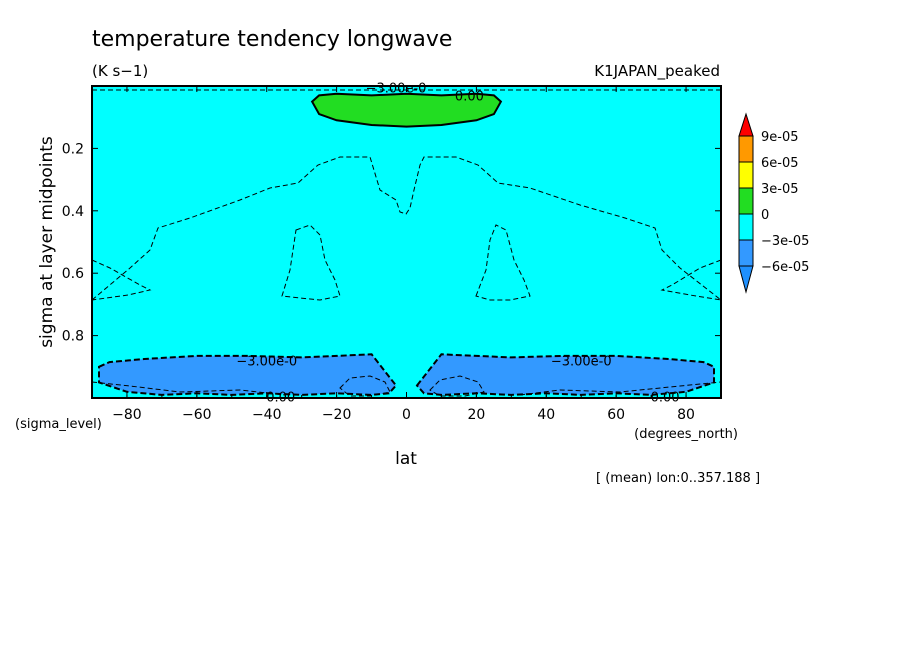  Describe the element at coordinates (546, 415) in the screenshot. I see `x-tick-label: 40` at that location.